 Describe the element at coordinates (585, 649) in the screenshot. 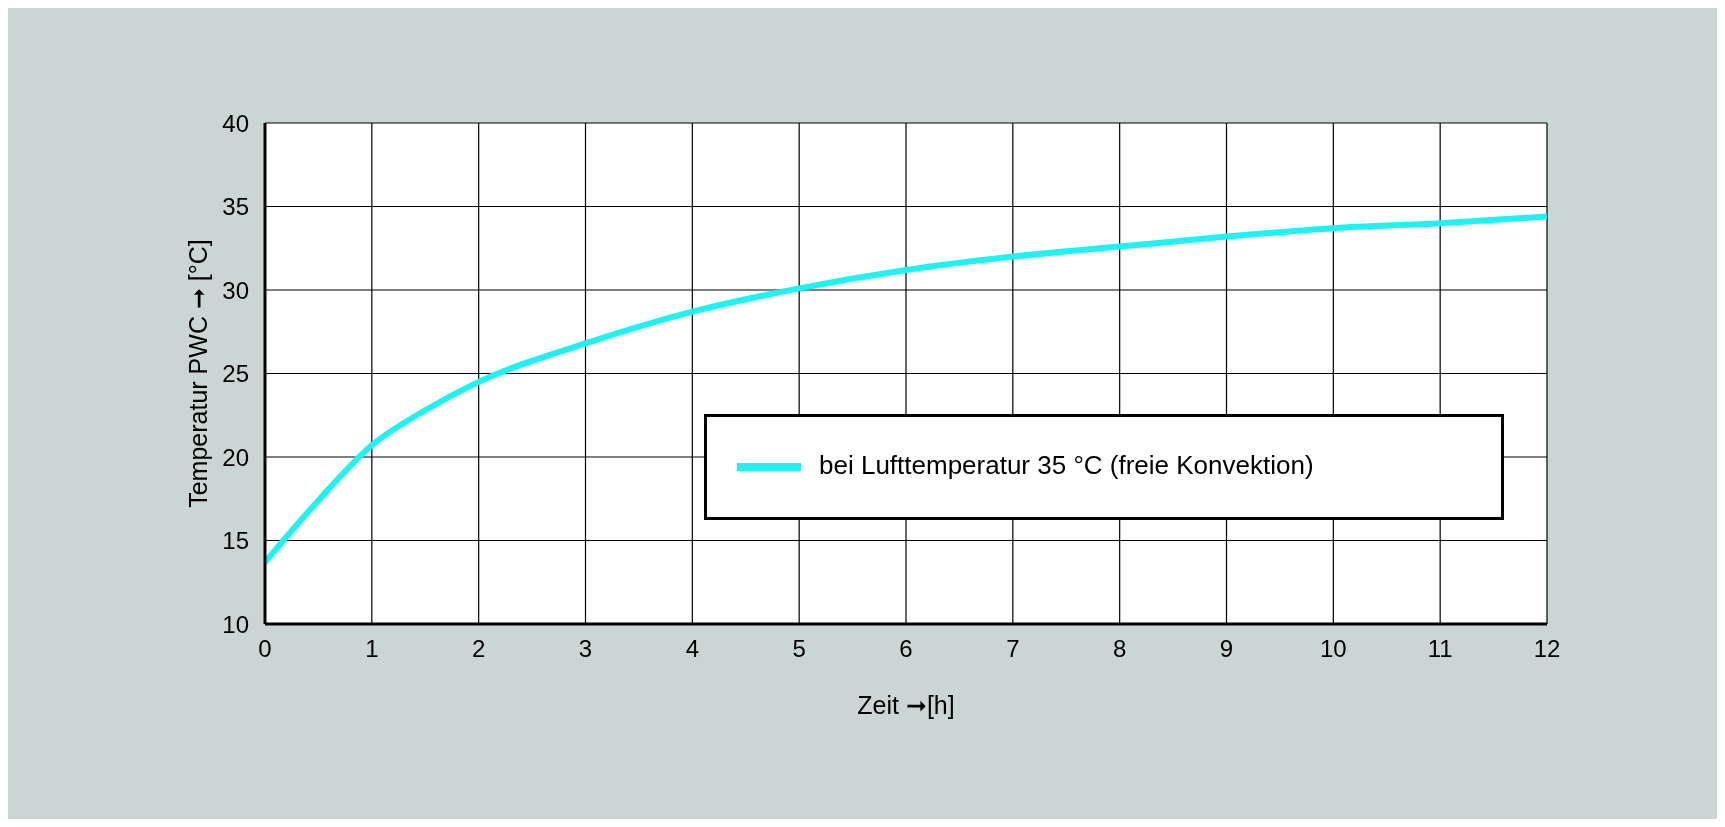

I see `x-tick-label: 3` at that location.